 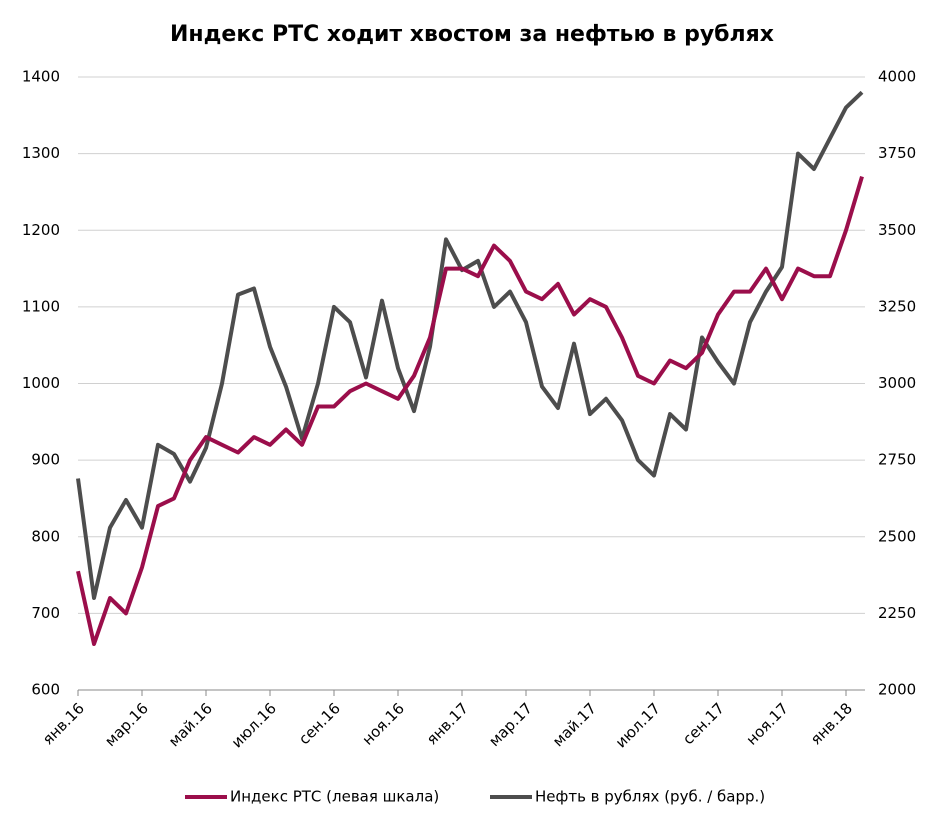 What do you see at coordinates (41, 77) in the screenshot?
I see `y-tick-label: 1400` at bounding box center [41, 77].